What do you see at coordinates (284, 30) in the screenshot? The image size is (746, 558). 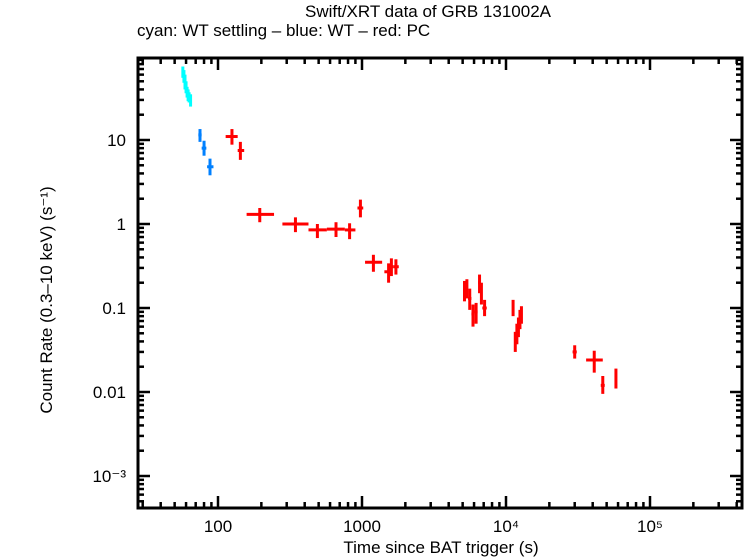 I see `chart-subtitle: cyan: WT settling – blue: WT – red: PC` at bounding box center [284, 30].